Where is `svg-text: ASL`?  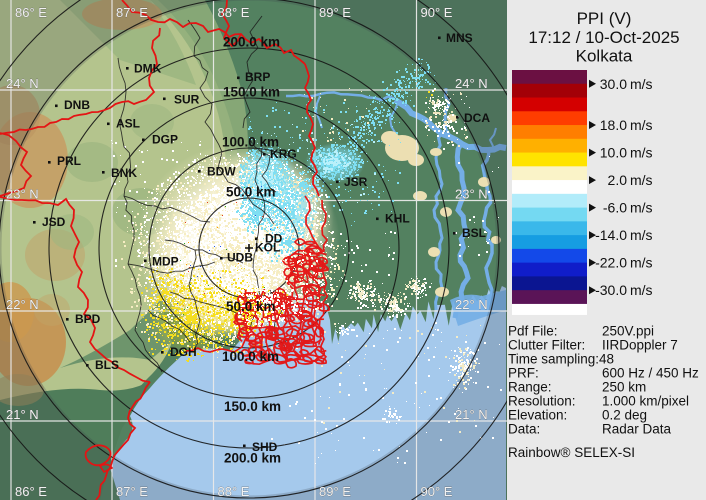
svg-text: ASL is located at coordinates (128, 124).